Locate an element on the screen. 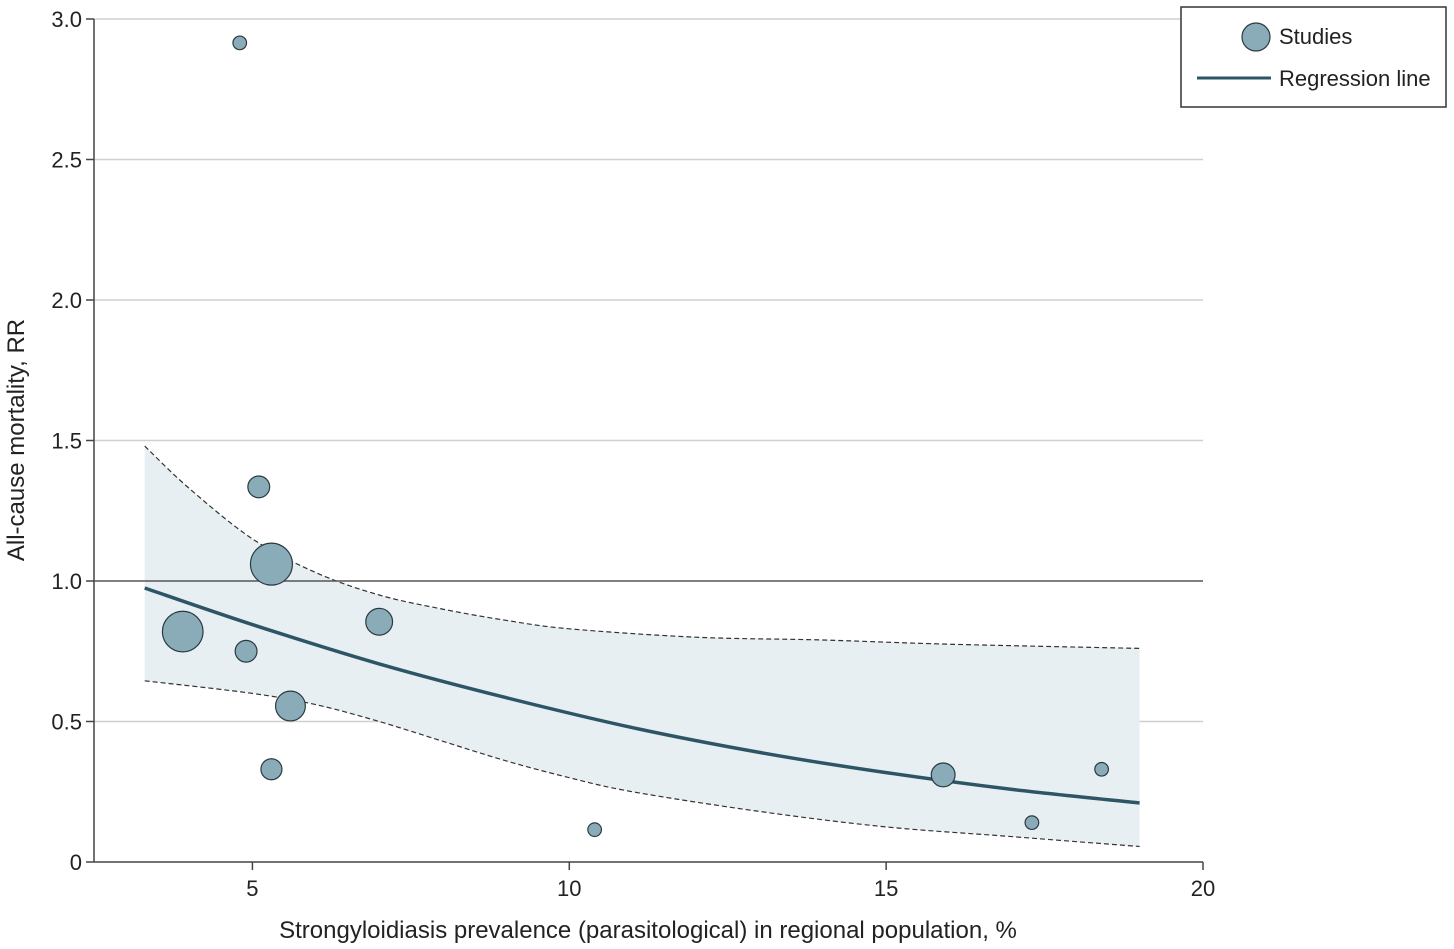 The height and width of the screenshot is (949, 1454). y-tick-label-3: 1.5 is located at coordinates (66, 441).